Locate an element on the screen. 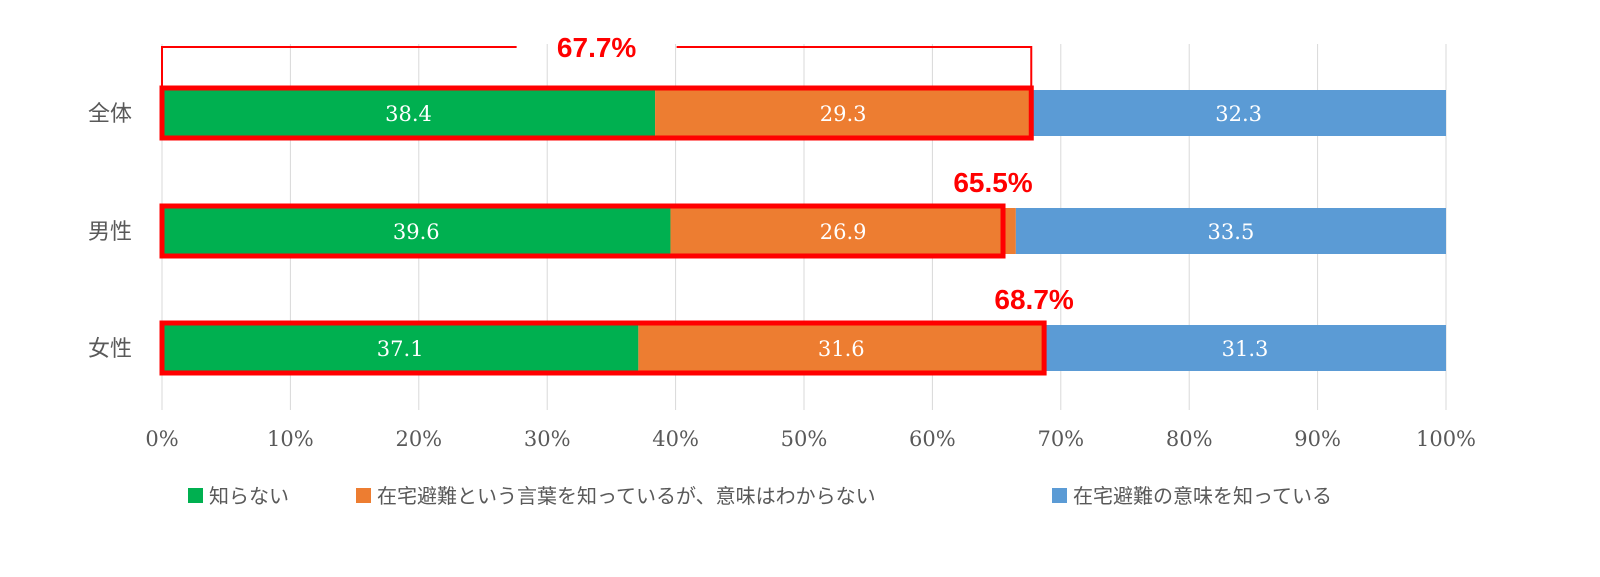  data-label: 31.6 is located at coordinates (841, 349).